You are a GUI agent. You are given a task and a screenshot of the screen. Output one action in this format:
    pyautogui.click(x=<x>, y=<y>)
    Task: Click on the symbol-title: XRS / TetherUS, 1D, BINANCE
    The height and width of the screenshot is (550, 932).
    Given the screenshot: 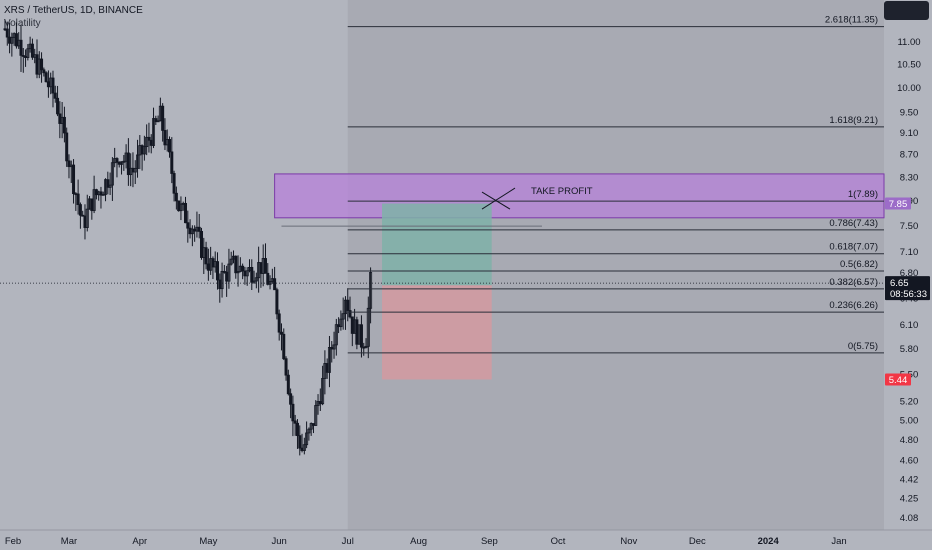 What is the action you would take?
    pyautogui.click(x=73, y=10)
    